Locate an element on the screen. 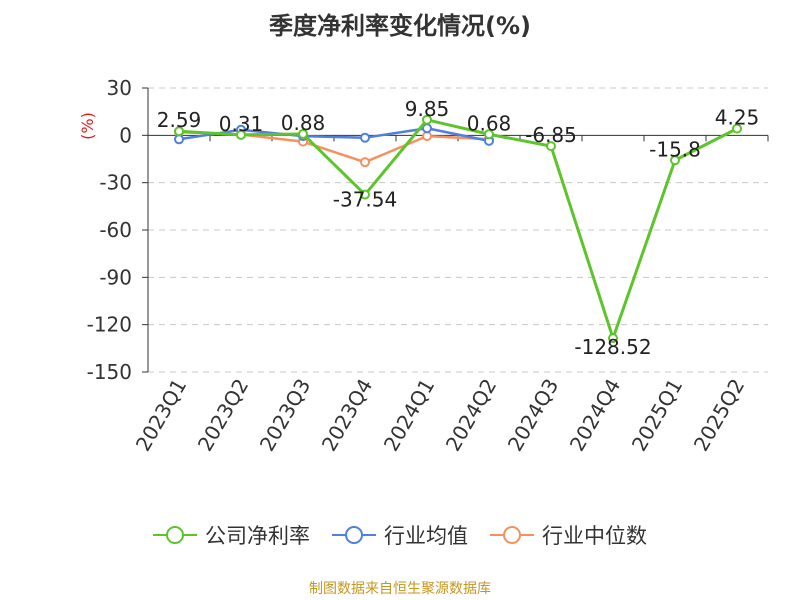  x-tick-label: 2025Q2 is located at coordinates (719, 415).